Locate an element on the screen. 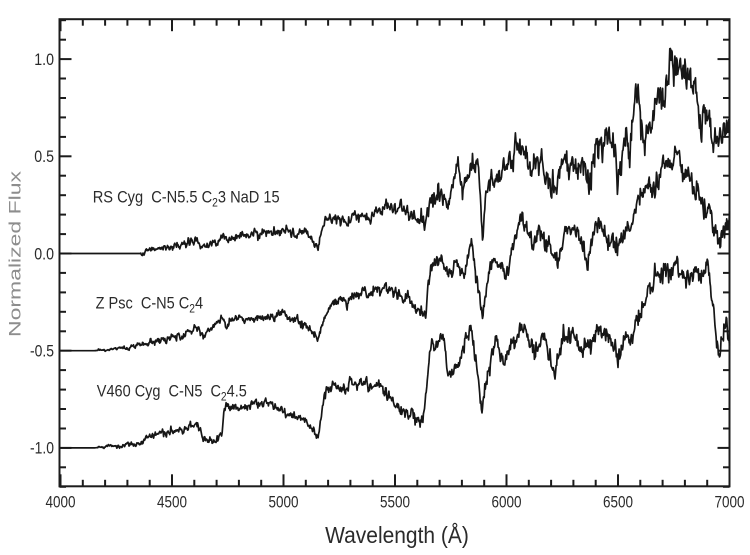 This screenshot has height=555, width=750. svg-text: 4000 is located at coordinates (61, 503).